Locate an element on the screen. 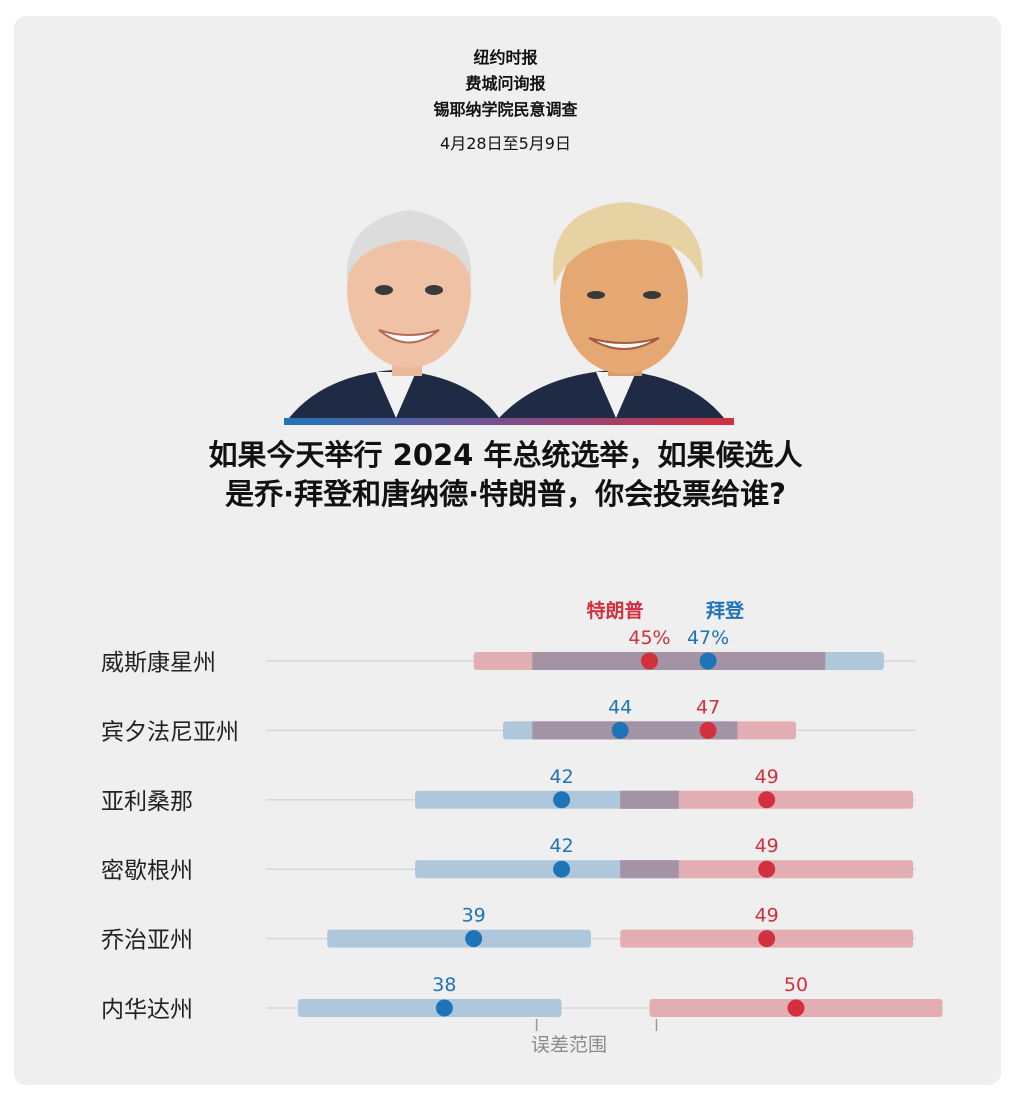 This screenshot has height=1094, width=1011. source-siena: 锡耶纳学院民意调查 is located at coordinates (505, 109).